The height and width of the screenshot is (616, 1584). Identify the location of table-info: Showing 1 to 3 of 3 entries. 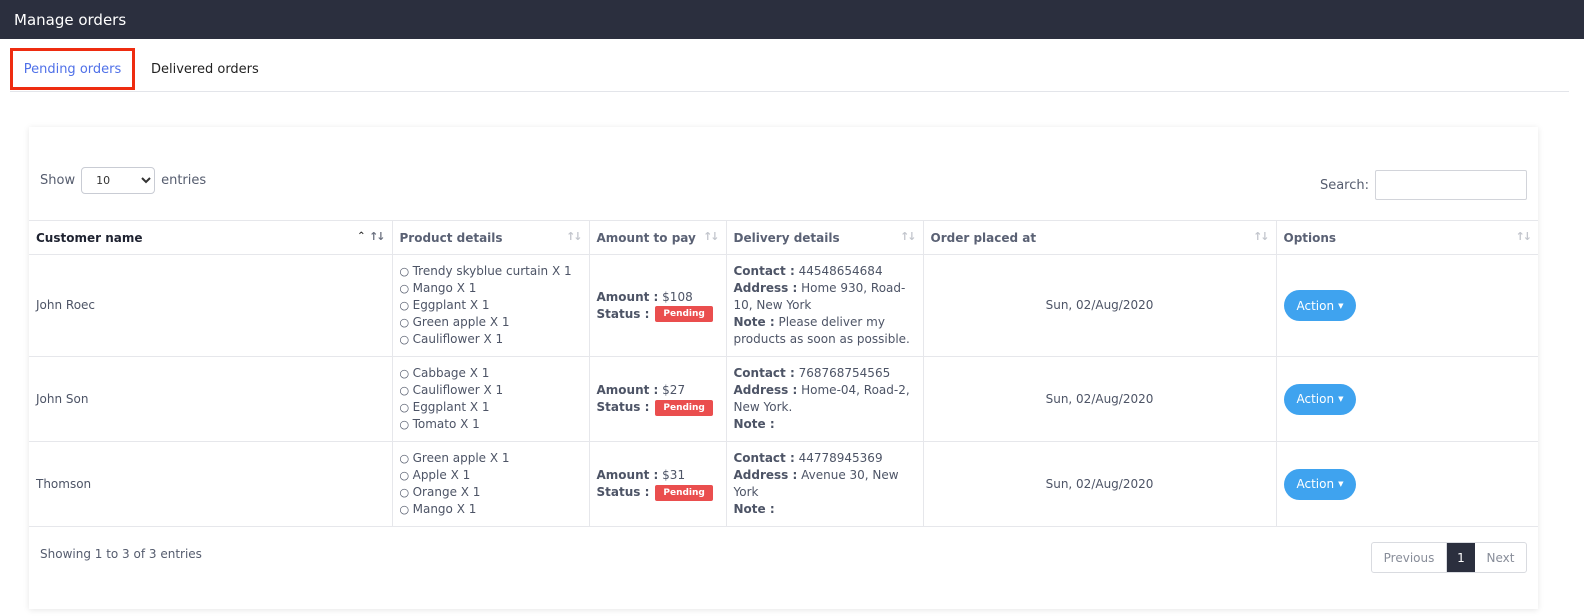
(121, 554).